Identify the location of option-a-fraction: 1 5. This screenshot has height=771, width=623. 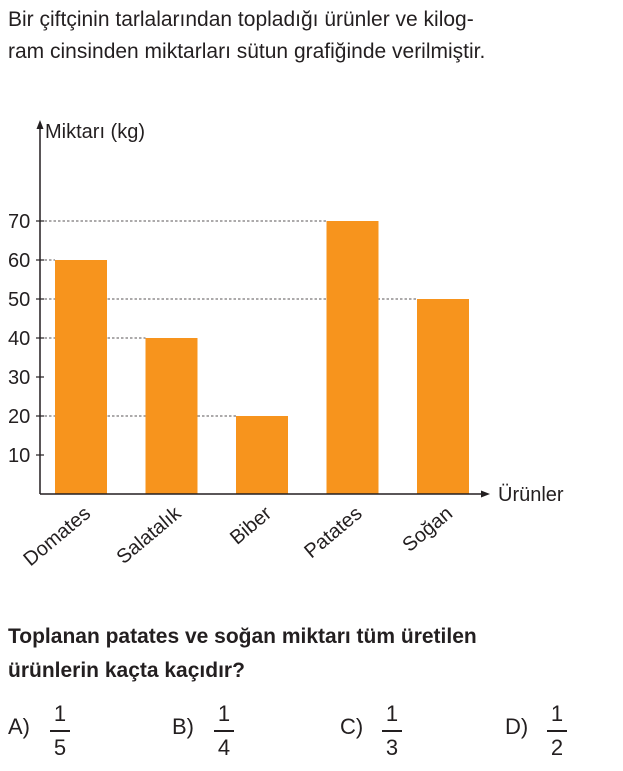
(60, 731).